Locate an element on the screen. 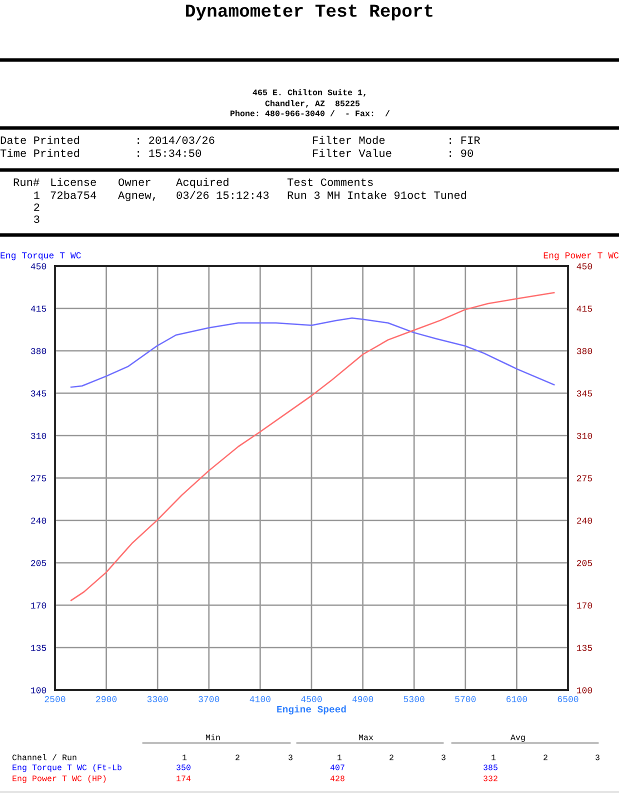 The width and height of the screenshot is (619, 795). text: Eng Torque T WC (Ft-Lb is located at coordinates (67, 768).